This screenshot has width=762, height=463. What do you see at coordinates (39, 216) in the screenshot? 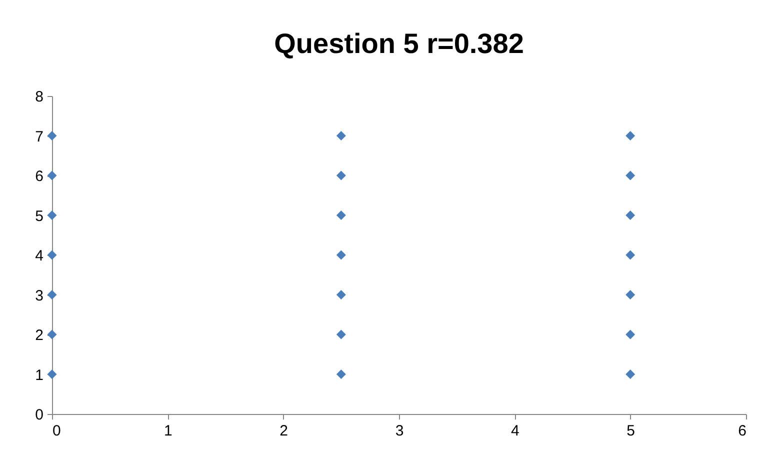
I see `y-tick-label: 5` at bounding box center [39, 216].